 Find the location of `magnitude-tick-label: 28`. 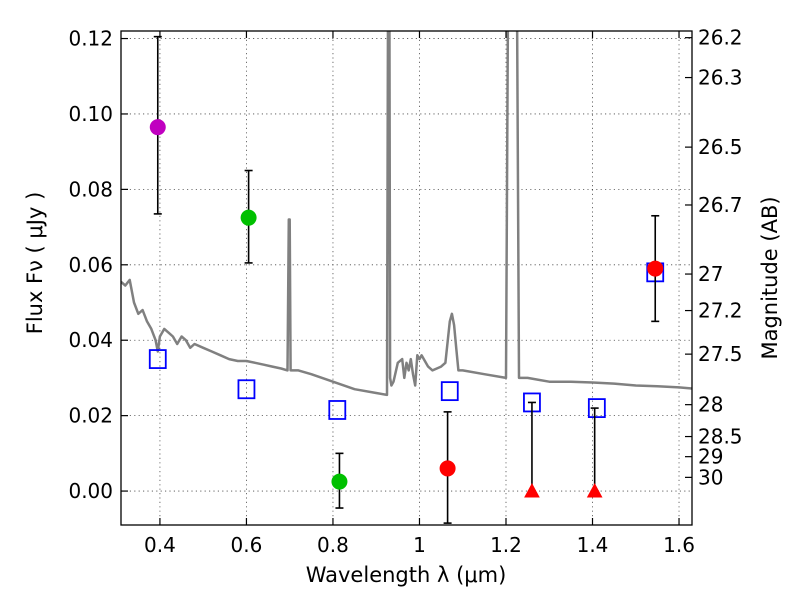

magnitude-tick-label: 28 is located at coordinates (710, 405).